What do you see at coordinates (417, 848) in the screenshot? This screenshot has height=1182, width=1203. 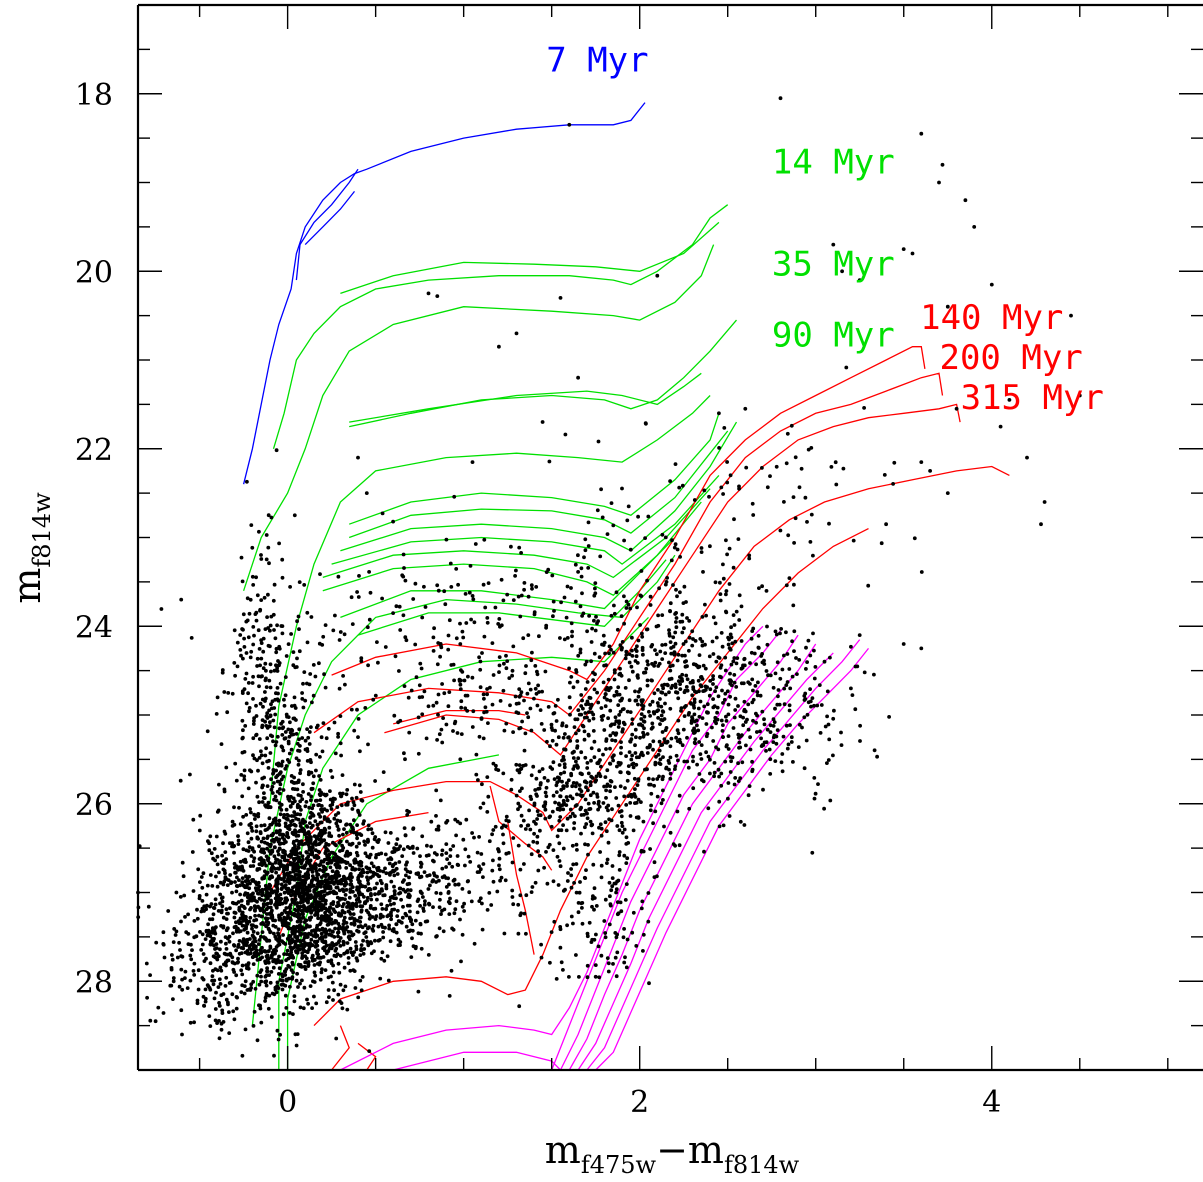 I see `data-point-2094` at bounding box center [417, 848].